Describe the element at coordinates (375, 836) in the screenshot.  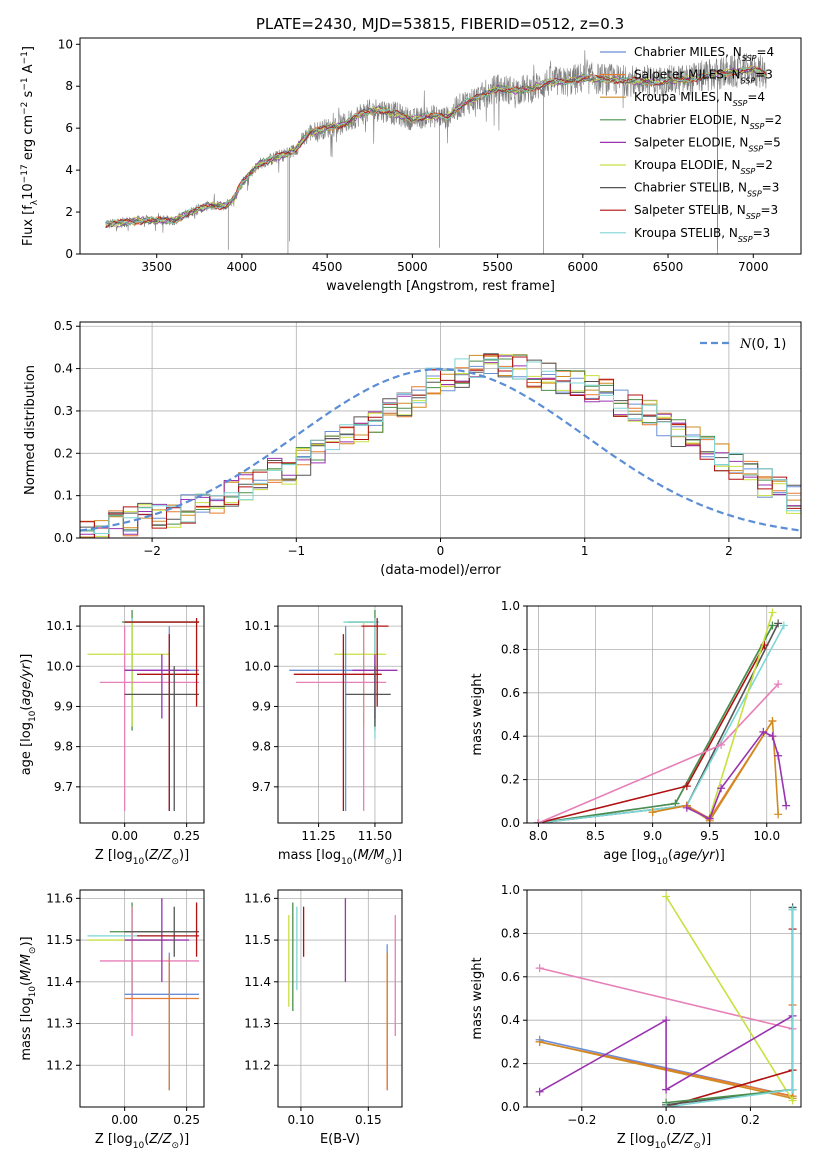
I see `x-tick-label: 11.50` at that location.